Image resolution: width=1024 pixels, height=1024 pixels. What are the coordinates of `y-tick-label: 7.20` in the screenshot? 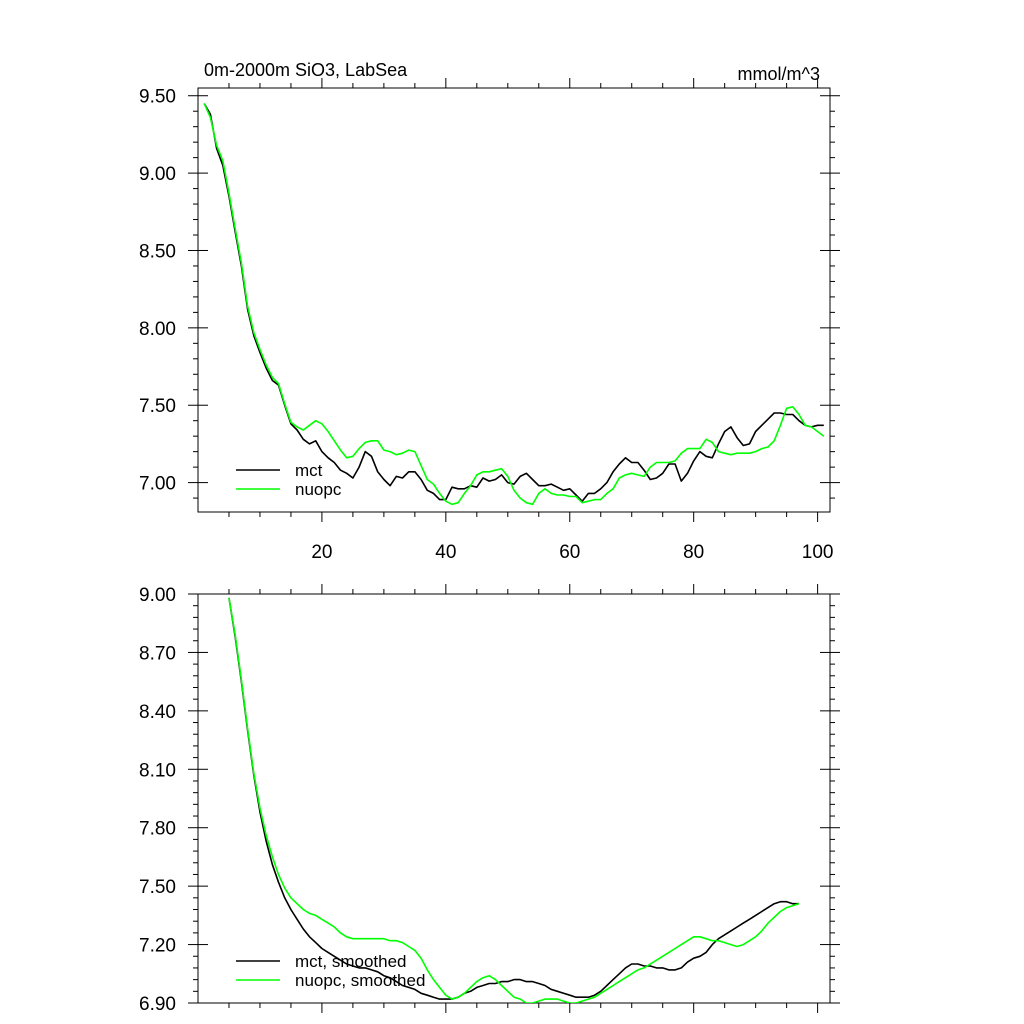 It's located at (157, 946).